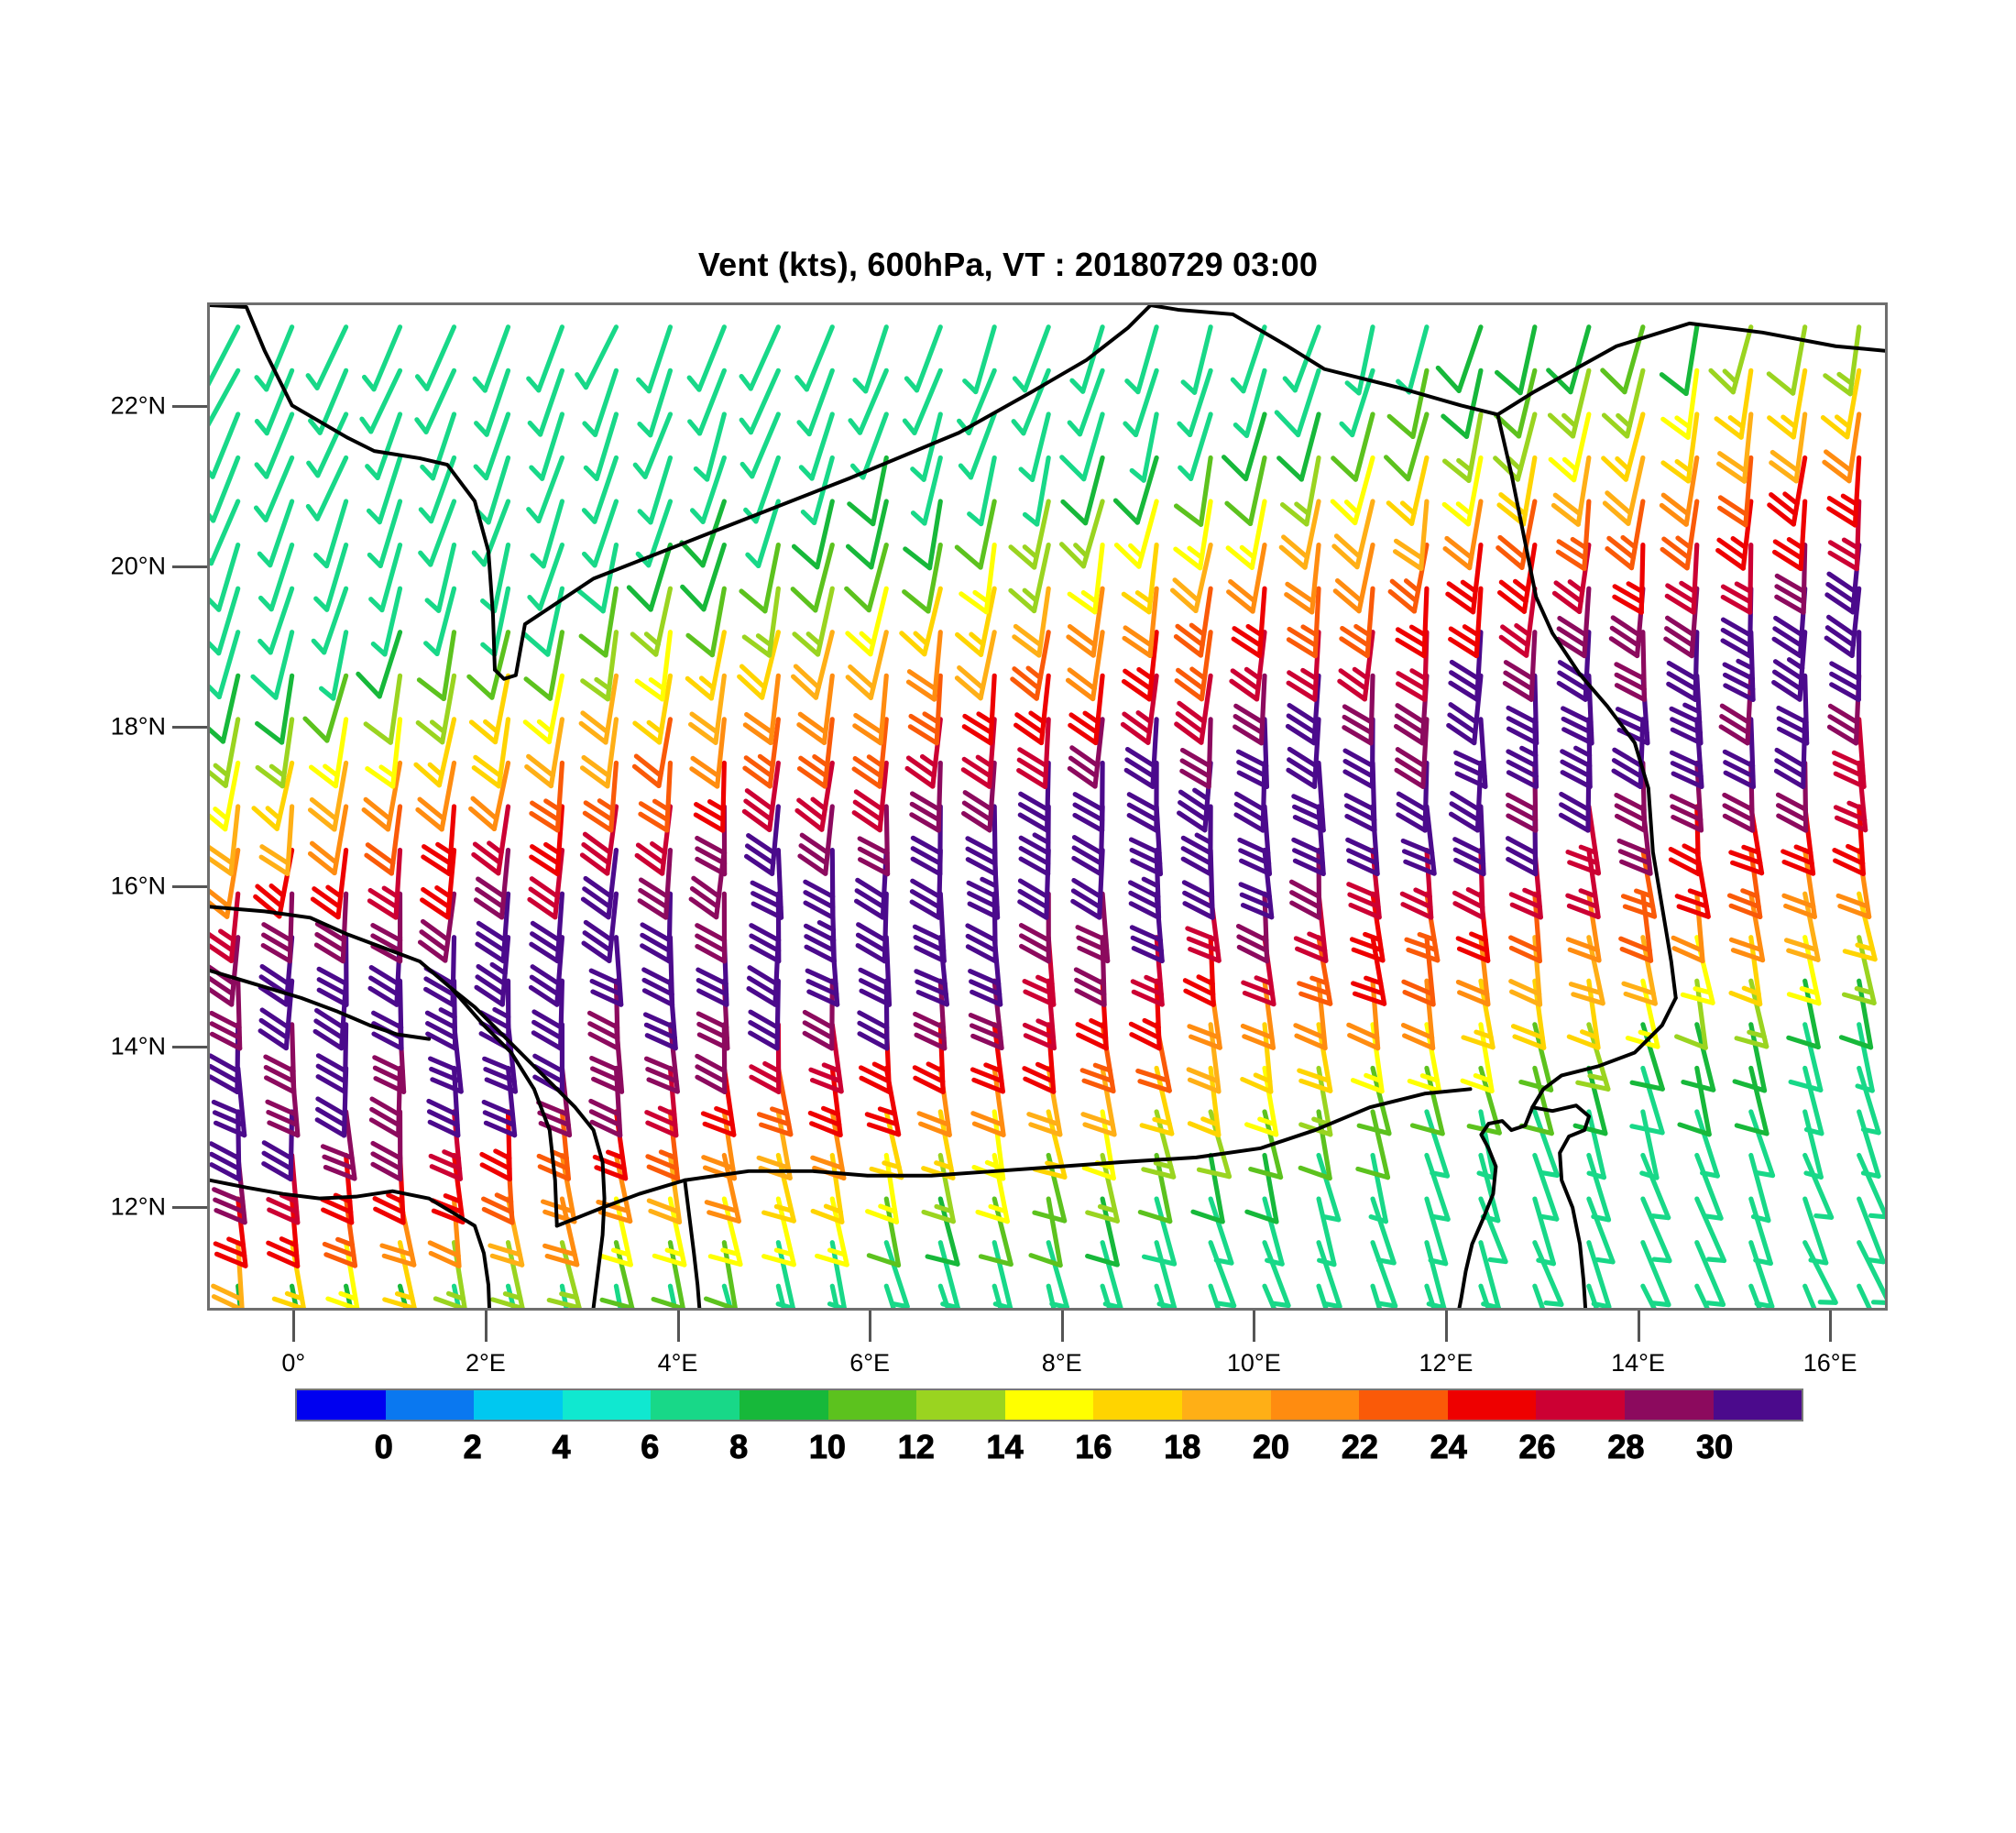 This screenshot has width=2016, height=1833. Describe the element at coordinates (561, 1447) in the screenshot. I see `colorbar-tick-4: 4` at that location.